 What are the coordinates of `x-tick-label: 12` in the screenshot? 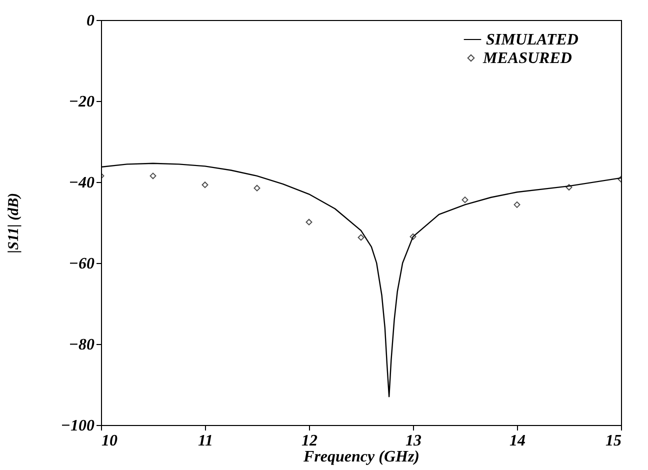 It's located at (310, 441).